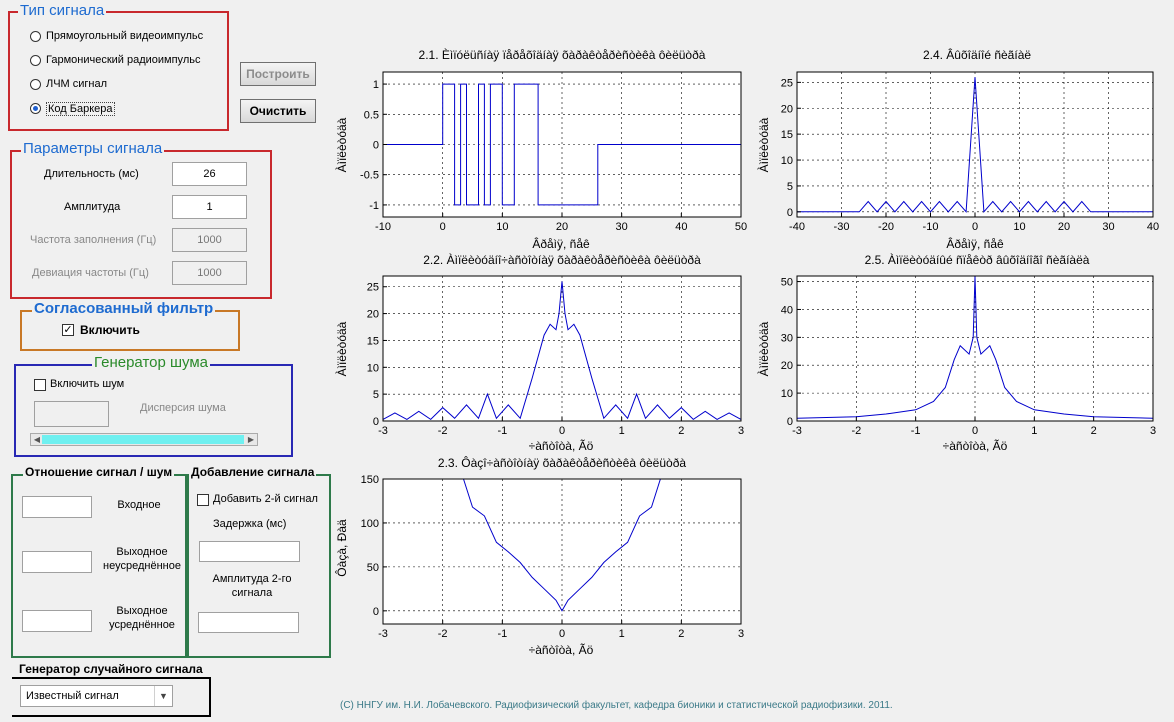  What do you see at coordinates (96, 696) in the screenshot?
I see `random-gen-select: Известный сигнал ▼` at bounding box center [96, 696].